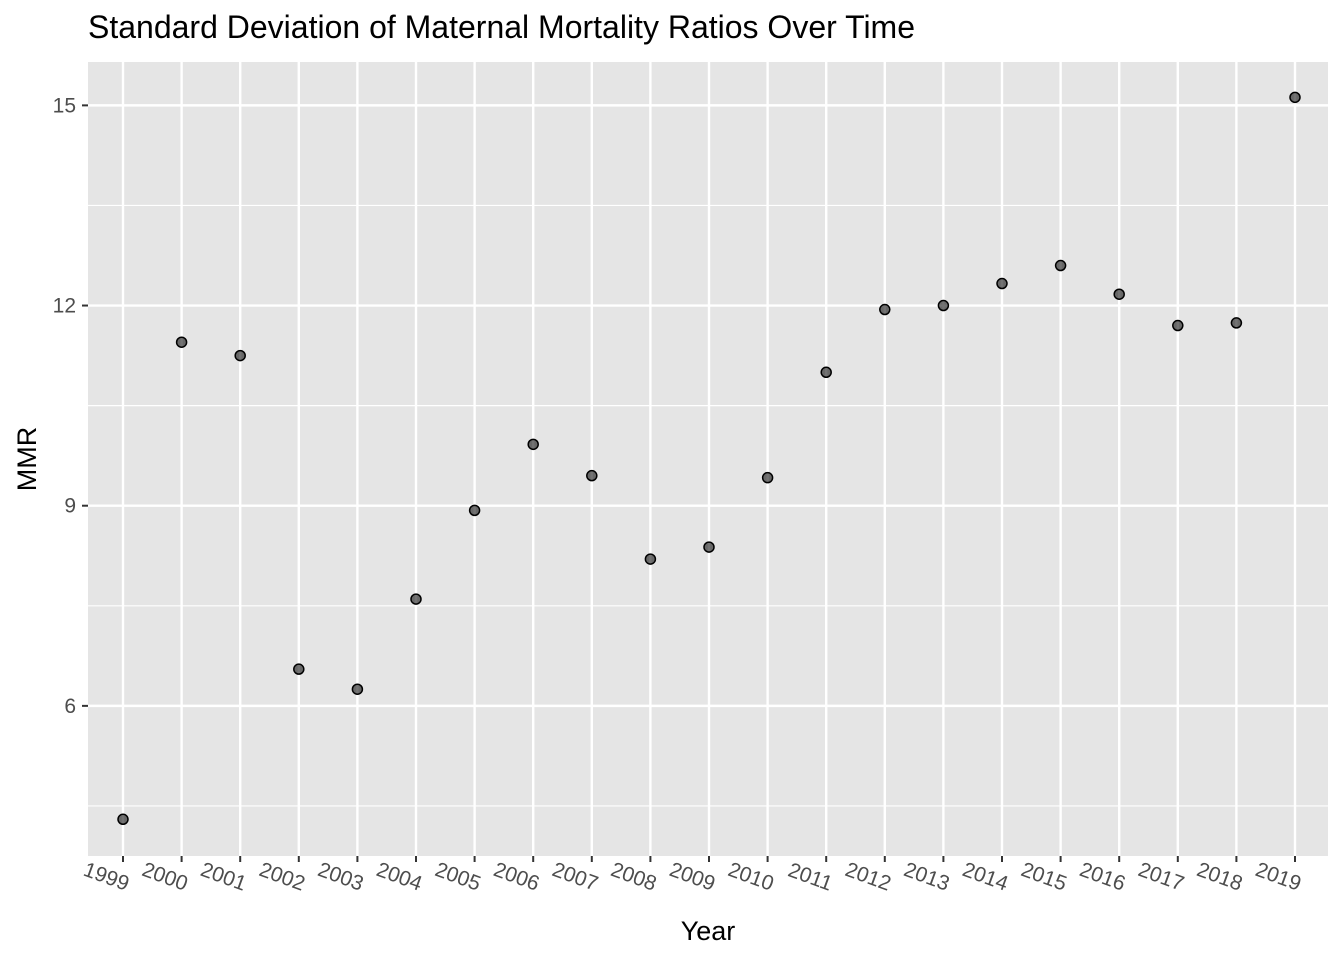 This screenshot has width=1344, height=960. I want to click on x-tick-label: 2009, so click(692, 877).